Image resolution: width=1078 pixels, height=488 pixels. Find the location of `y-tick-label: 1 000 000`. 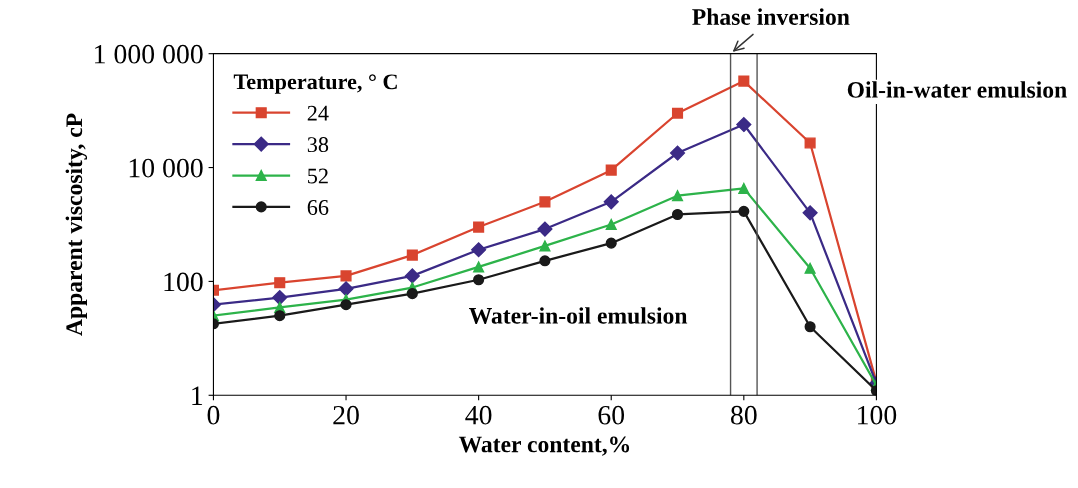

y-tick-label: 1 000 000 is located at coordinates (149, 54).